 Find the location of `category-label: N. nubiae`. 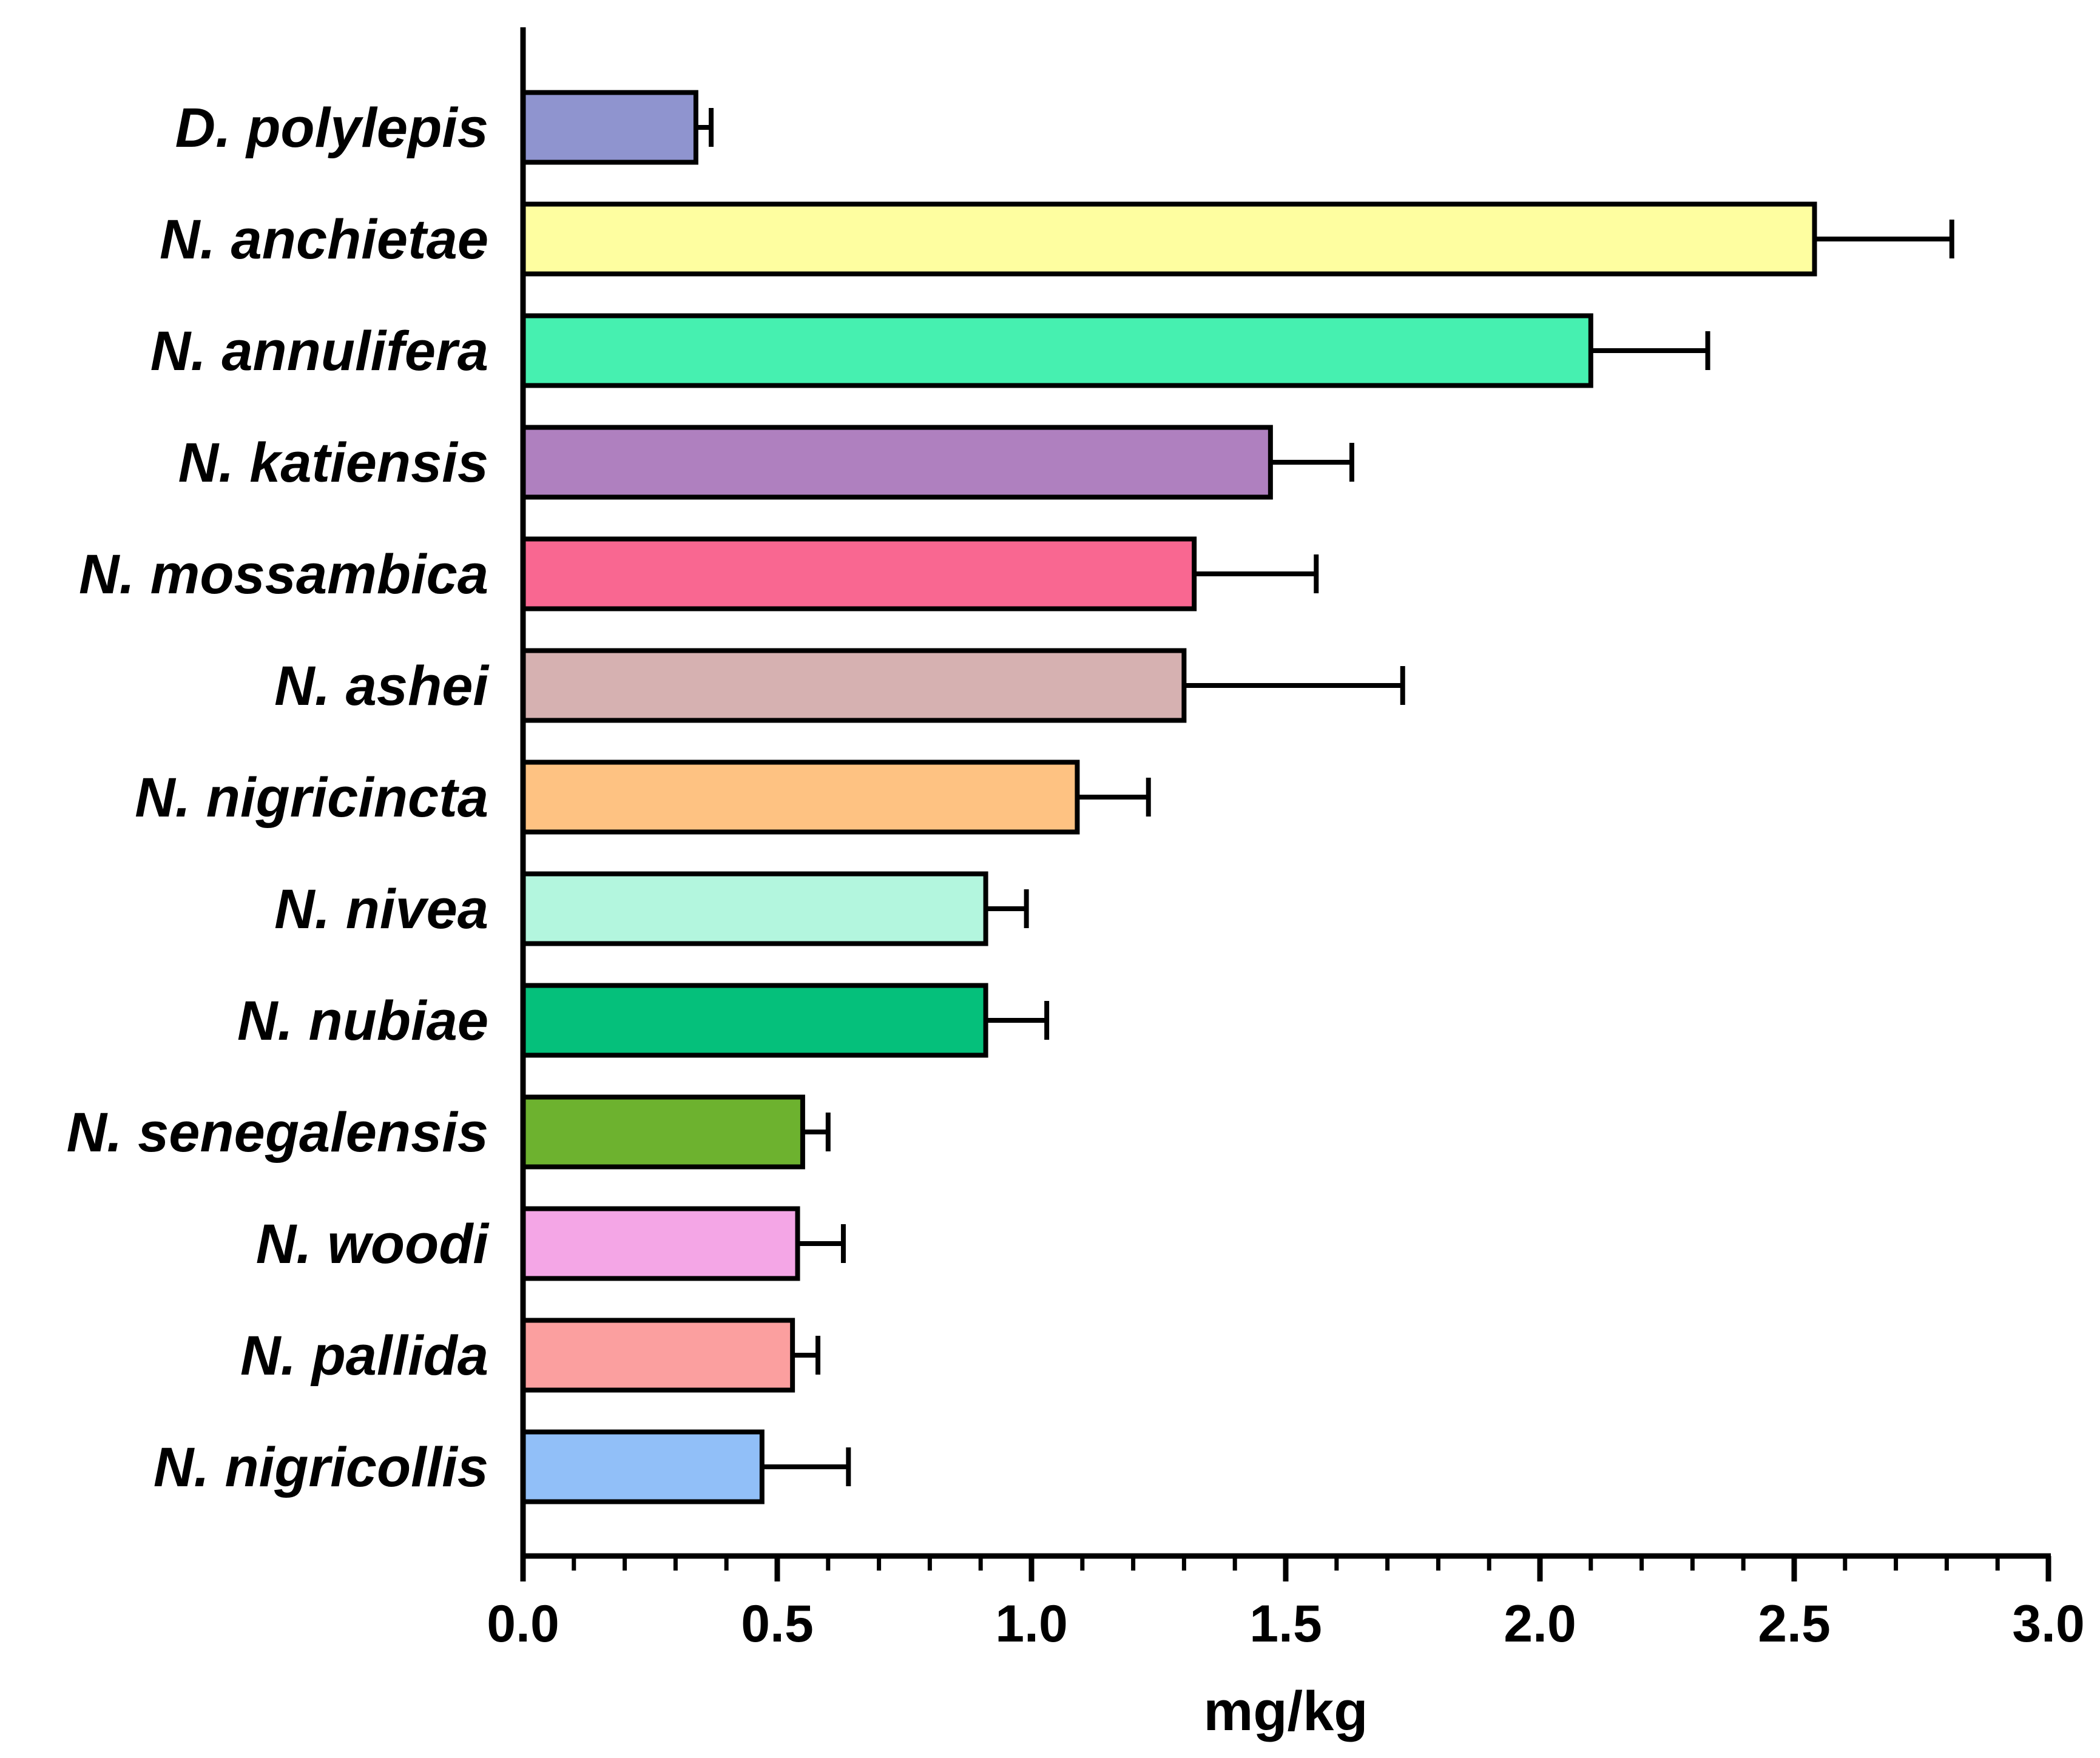

category-label: N. nubiae is located at coordinates (362, 1021).